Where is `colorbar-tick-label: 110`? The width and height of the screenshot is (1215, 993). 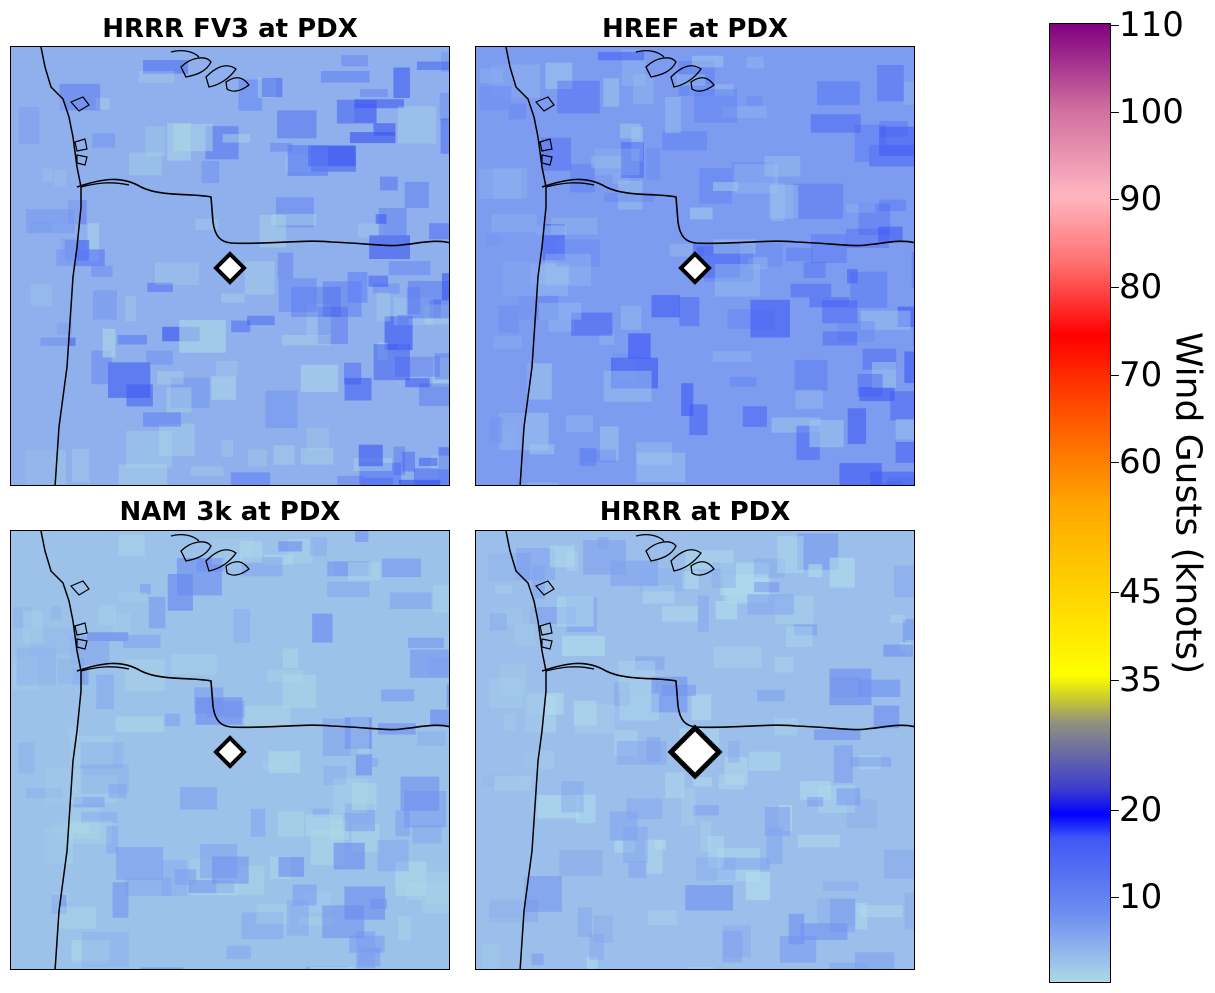
colorbar-tick-label: 110 is located at coordinates (1151, 25).